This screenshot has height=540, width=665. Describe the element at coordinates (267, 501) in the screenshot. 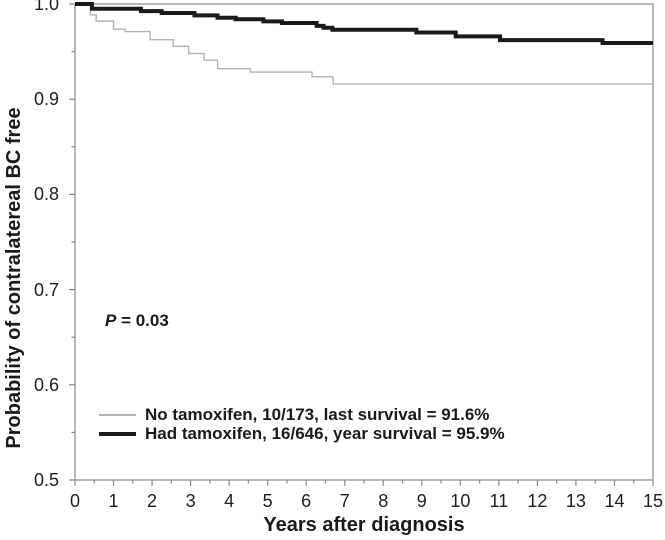

I see `x-tick-label-5: 5` at that location.